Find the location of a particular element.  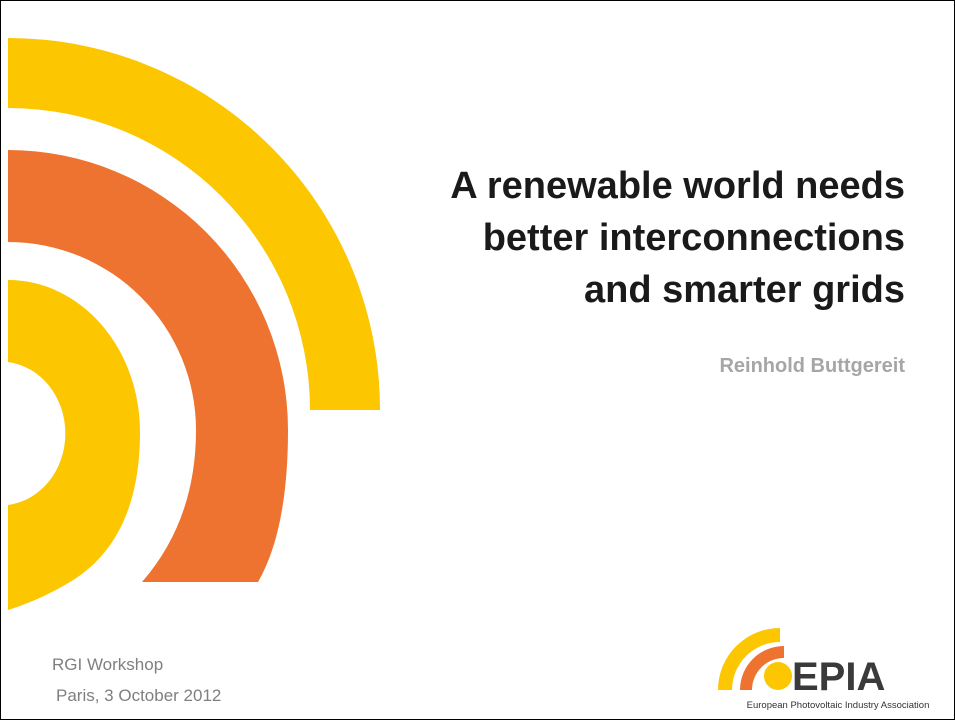

logo-name: EPIA is located at coordinates (838, 677).